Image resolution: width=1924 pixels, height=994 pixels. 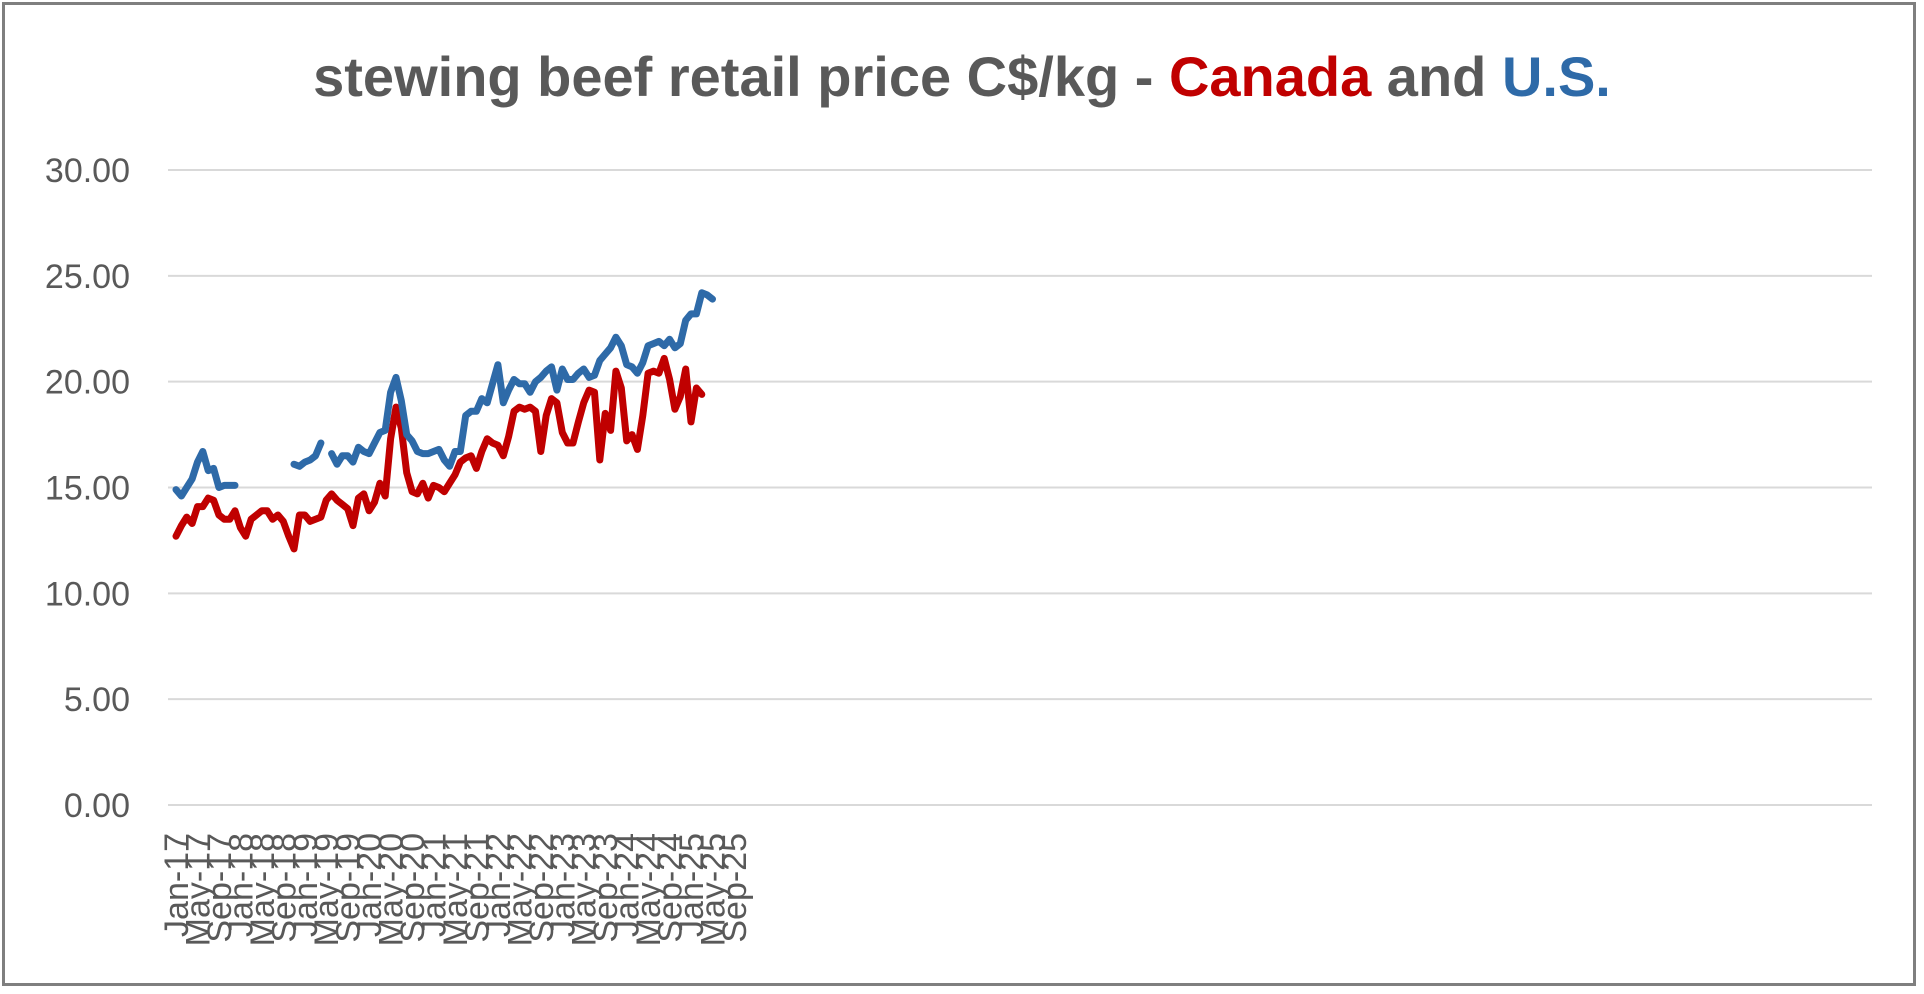 I want to click on x-tick-label: Jan-19, so click(x=306, y=885).